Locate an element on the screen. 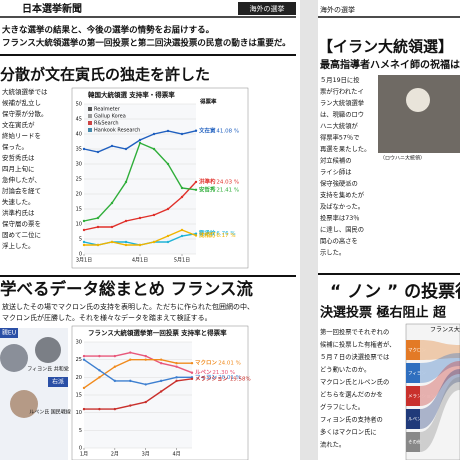  flow-label: メランション is located at coordinates (421, 397).